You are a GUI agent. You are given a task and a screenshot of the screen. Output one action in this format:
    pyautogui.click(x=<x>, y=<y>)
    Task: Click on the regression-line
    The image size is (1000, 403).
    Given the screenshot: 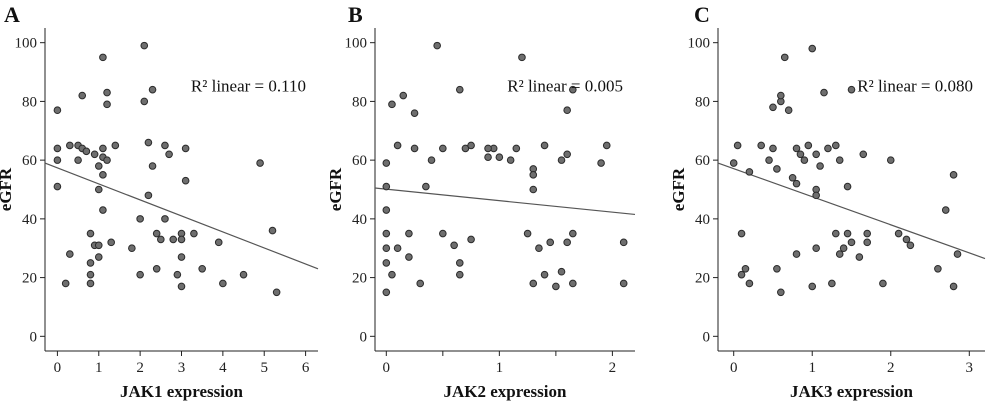 What is the action you would take?
    pyautogui.click(x=505, y=201)
    